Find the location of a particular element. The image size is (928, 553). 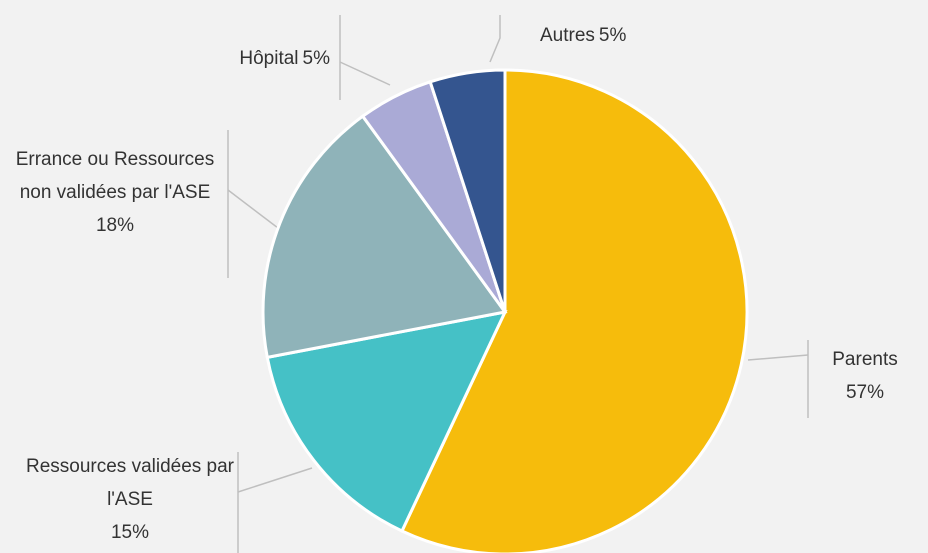

category-label: Parents is located at coordinates (865, 359).